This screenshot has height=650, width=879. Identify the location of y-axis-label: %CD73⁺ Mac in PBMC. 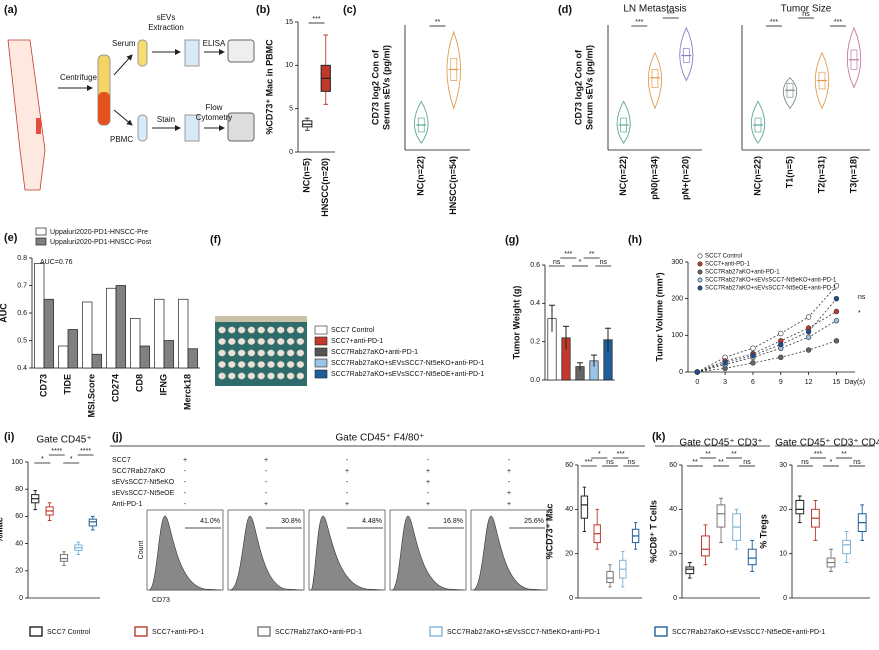
(269, 87).